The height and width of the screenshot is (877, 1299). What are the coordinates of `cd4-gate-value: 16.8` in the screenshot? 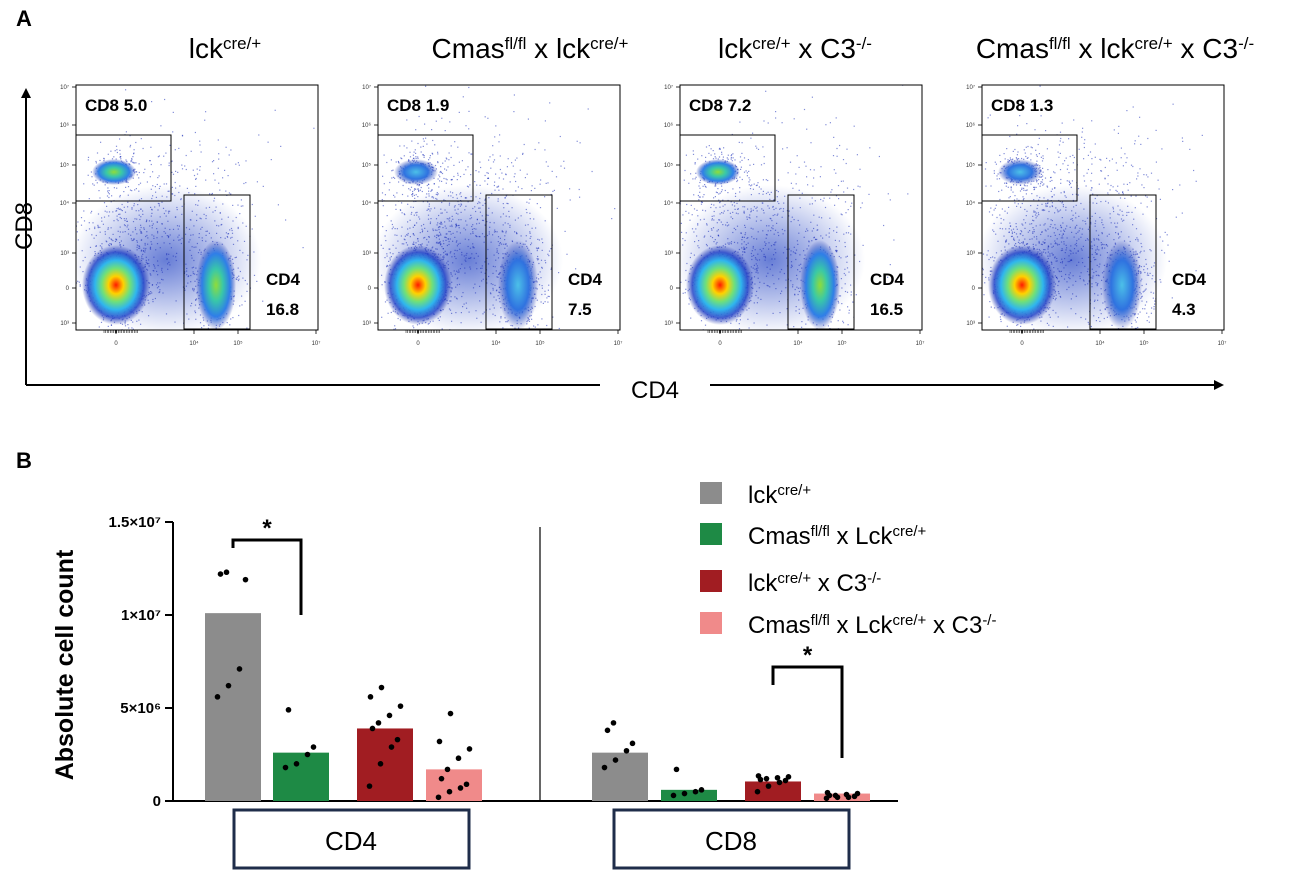 It's located at (282, 309).